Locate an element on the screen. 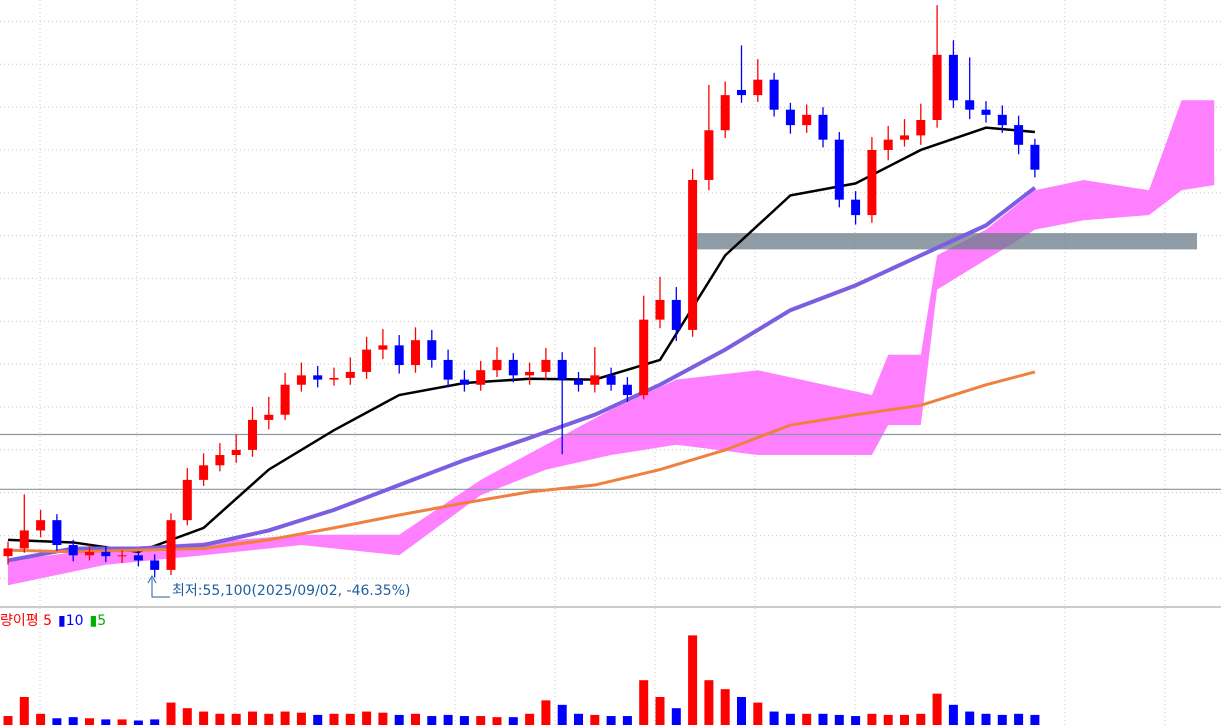 The width and height of the screenshot is (1221, 727). price-band is located at coordinates (942, 241).